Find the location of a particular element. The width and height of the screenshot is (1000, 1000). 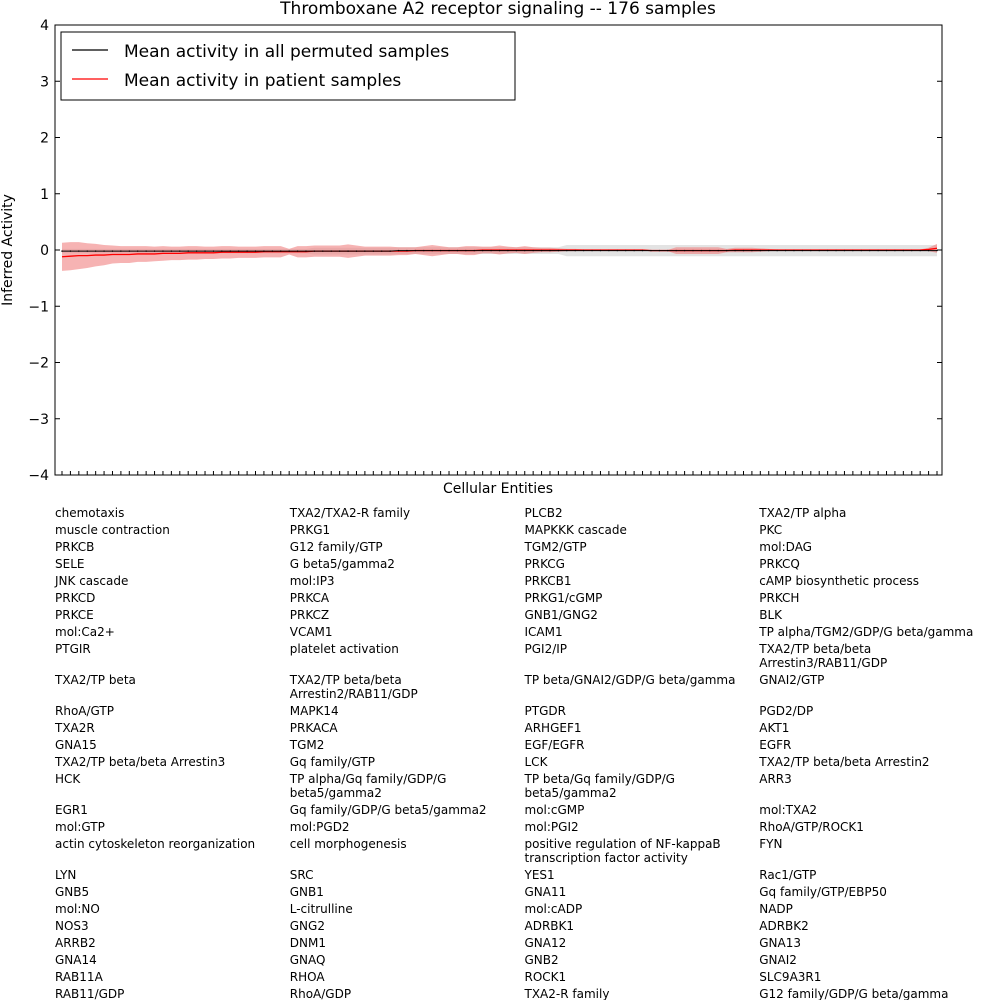

x-tick-label: PRKCB1 is located at coordinates (548, 581).